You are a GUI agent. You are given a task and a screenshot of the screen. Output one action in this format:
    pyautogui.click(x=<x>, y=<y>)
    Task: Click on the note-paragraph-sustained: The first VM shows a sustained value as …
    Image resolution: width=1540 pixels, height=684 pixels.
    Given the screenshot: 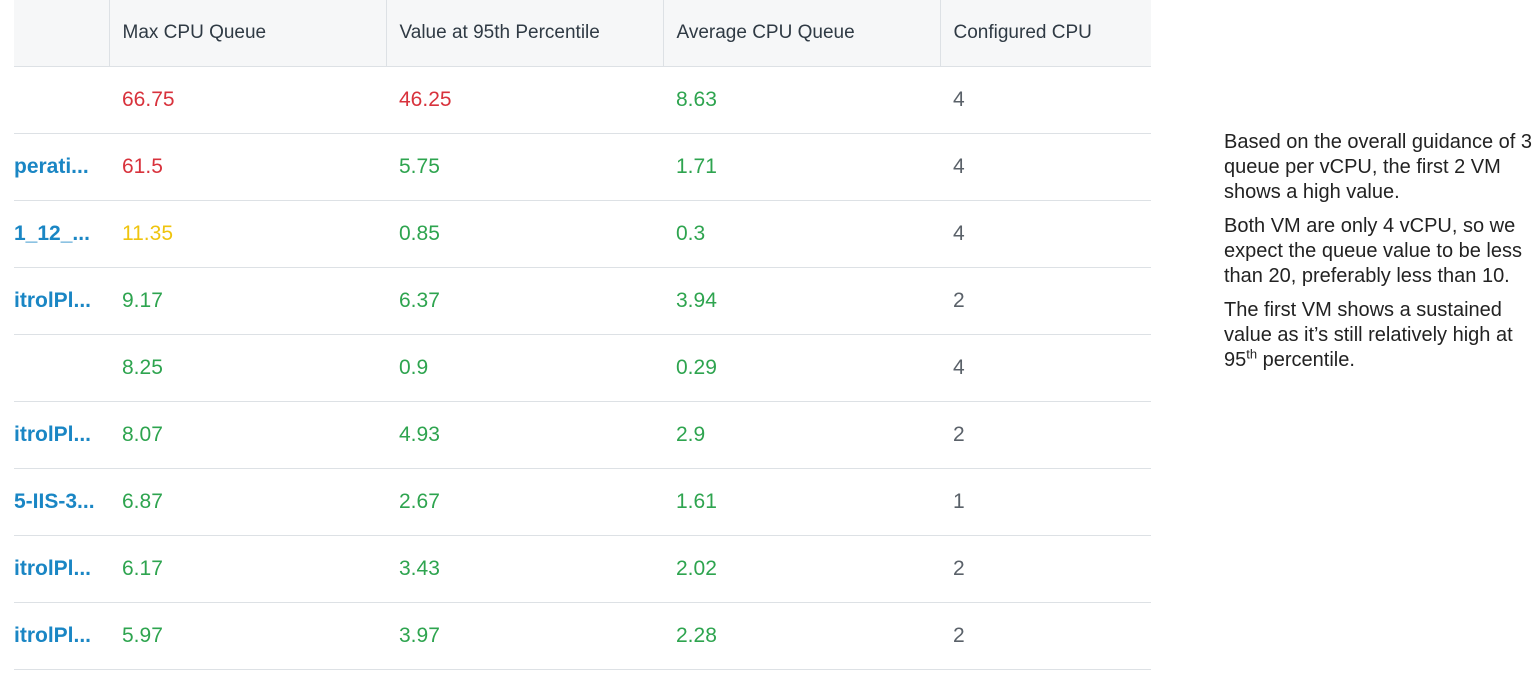 What is the action you would take?
    pyautogui.click(x=1368, y=335)
    